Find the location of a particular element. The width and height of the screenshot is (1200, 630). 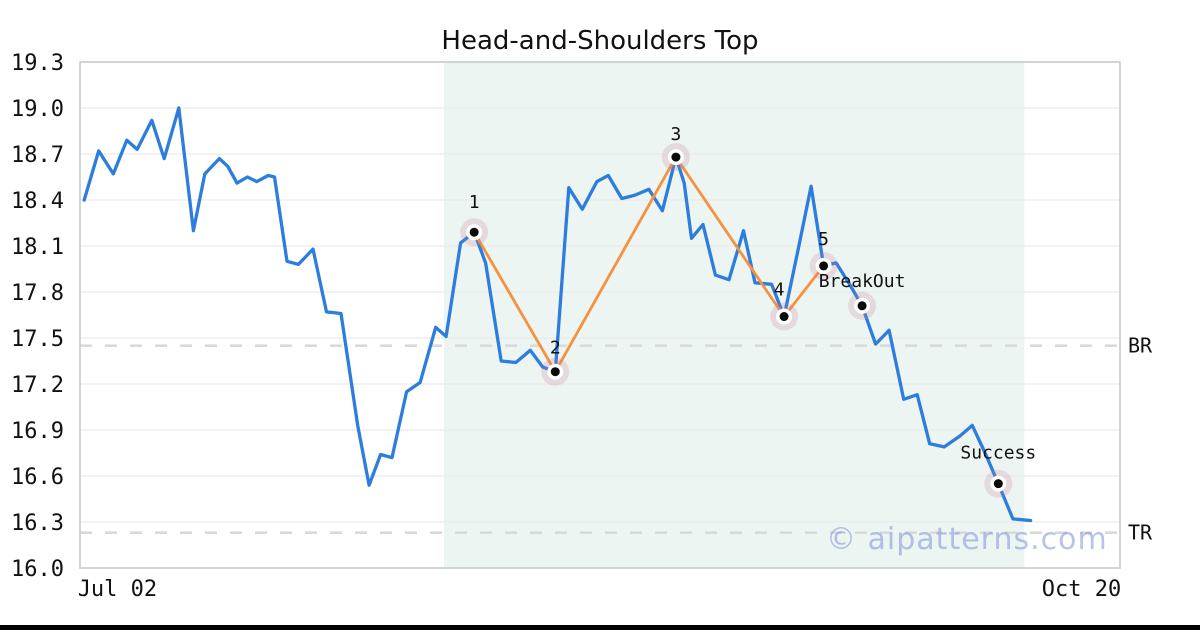

point-label-5: 5 is located at coordinates (823, 239).